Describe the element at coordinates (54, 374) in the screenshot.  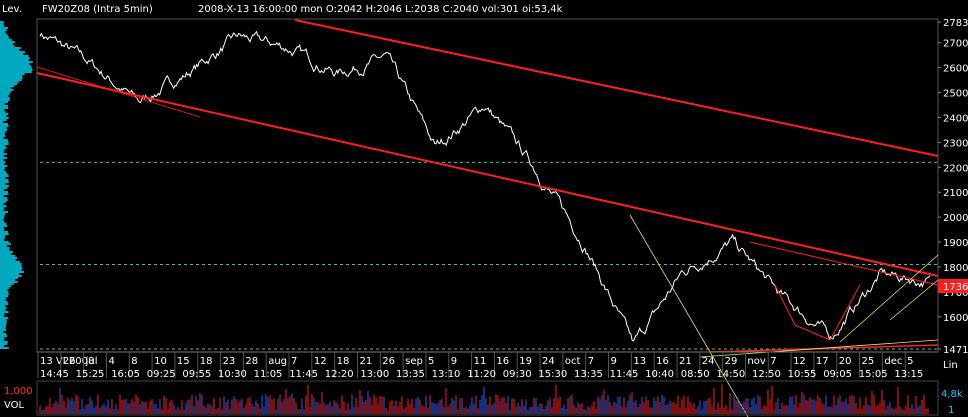
I see `time-label: 14:45` at that location.